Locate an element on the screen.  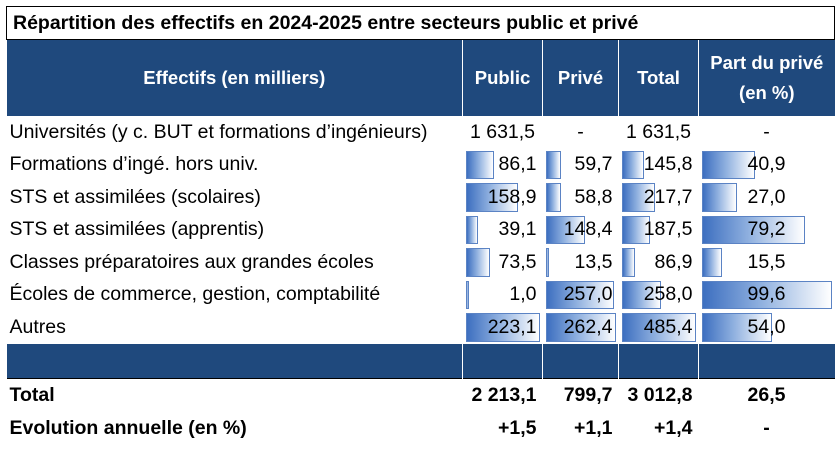
cell-value: 148,4 is located at coordinates (588, 229).